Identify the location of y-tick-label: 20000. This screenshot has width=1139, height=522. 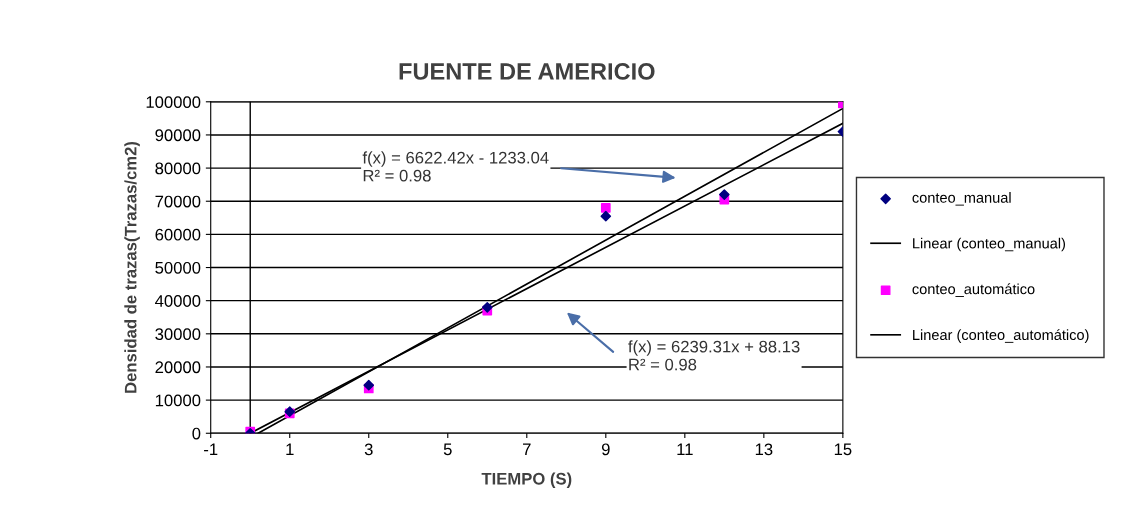
(178, 367).